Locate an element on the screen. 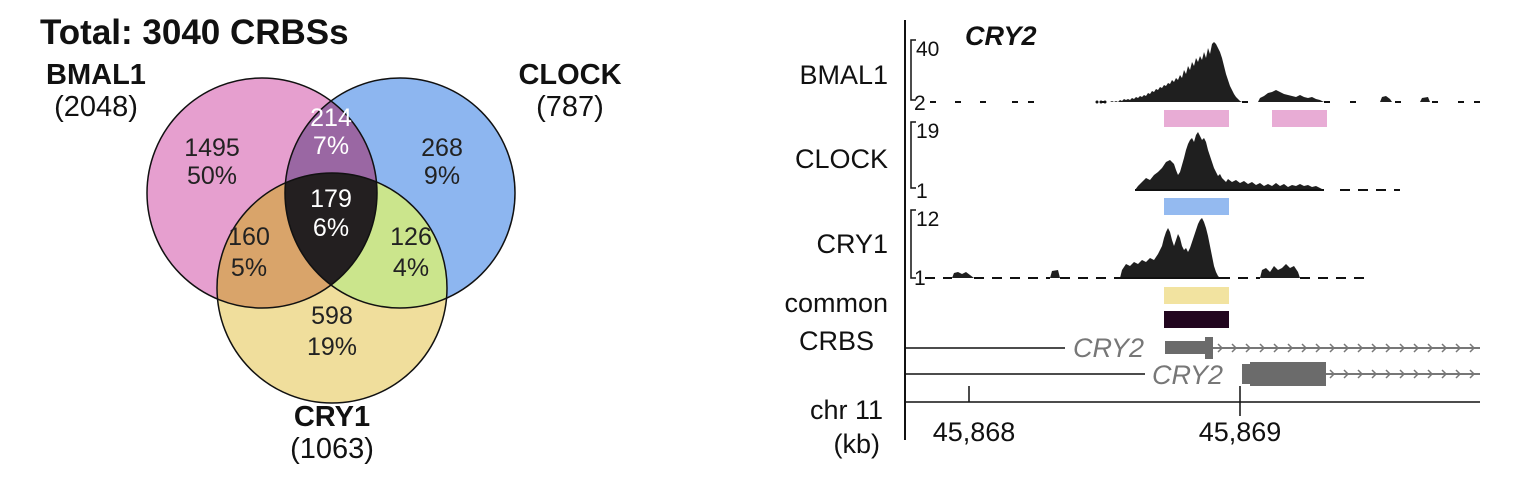 The image size is (1525, 484). region-clock-cry1-pct: 4% is located at coordinates (411, 268).